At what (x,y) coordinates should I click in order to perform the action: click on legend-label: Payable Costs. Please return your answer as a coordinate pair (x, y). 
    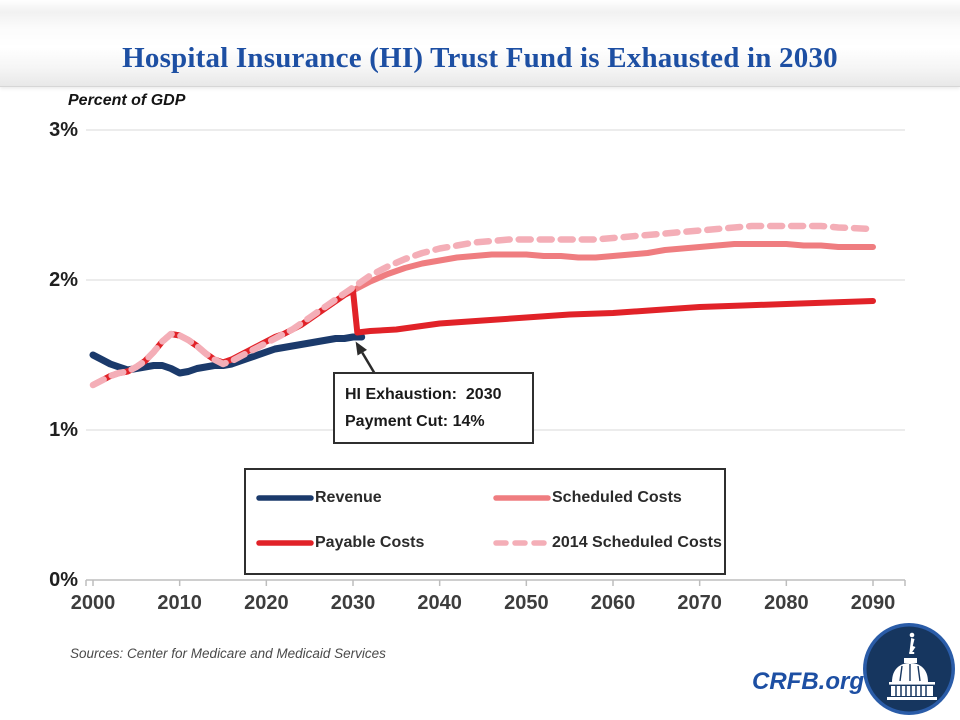
    Looking at the image, I should click on (370, 542).